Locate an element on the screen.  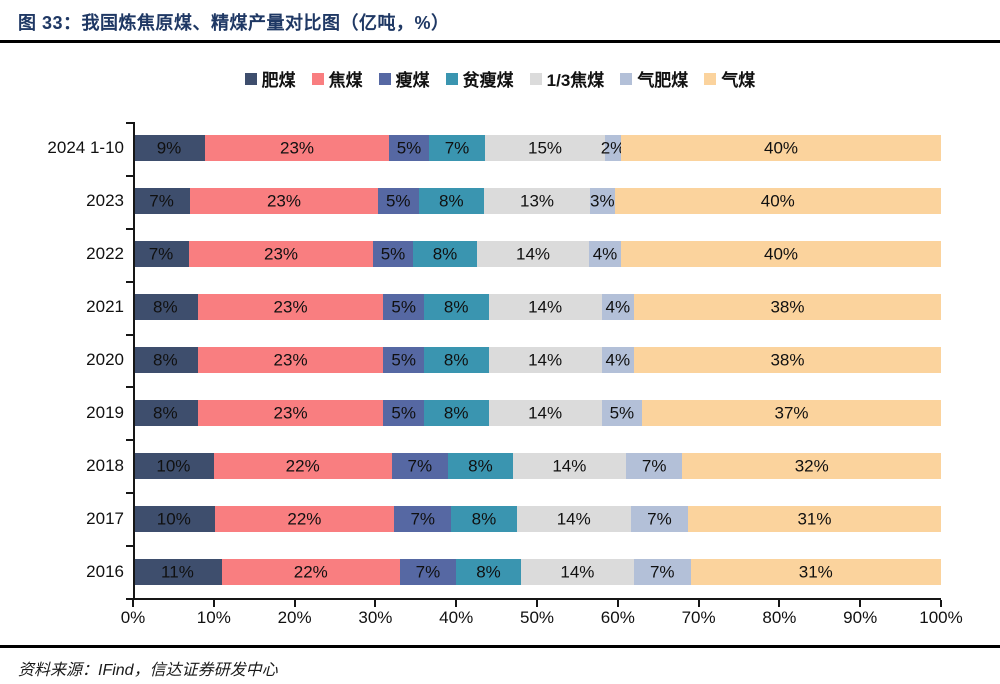
bar-row: 2024 1-10 9% 23% 5% 7% 15% 2% 40% is located at coordinates (470, 148).